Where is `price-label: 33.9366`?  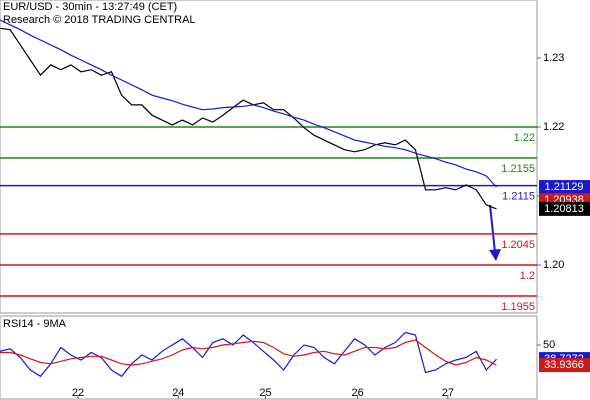 price-label: 33.9366 is located at coordinates (564, 365).